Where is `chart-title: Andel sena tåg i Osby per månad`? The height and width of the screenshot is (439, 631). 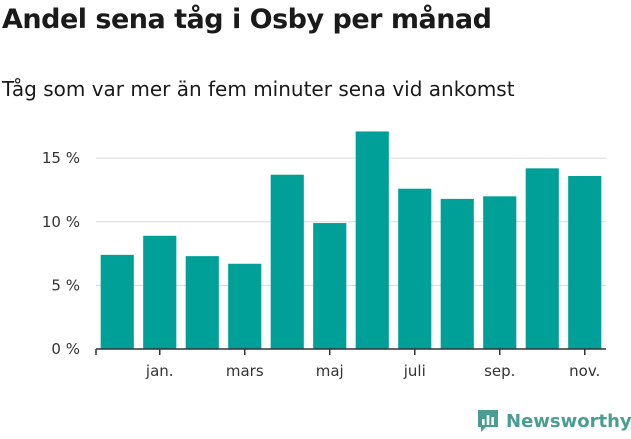 chart-title: Andel sena tåg i Osby per månad is located at coordinates (247, 19).